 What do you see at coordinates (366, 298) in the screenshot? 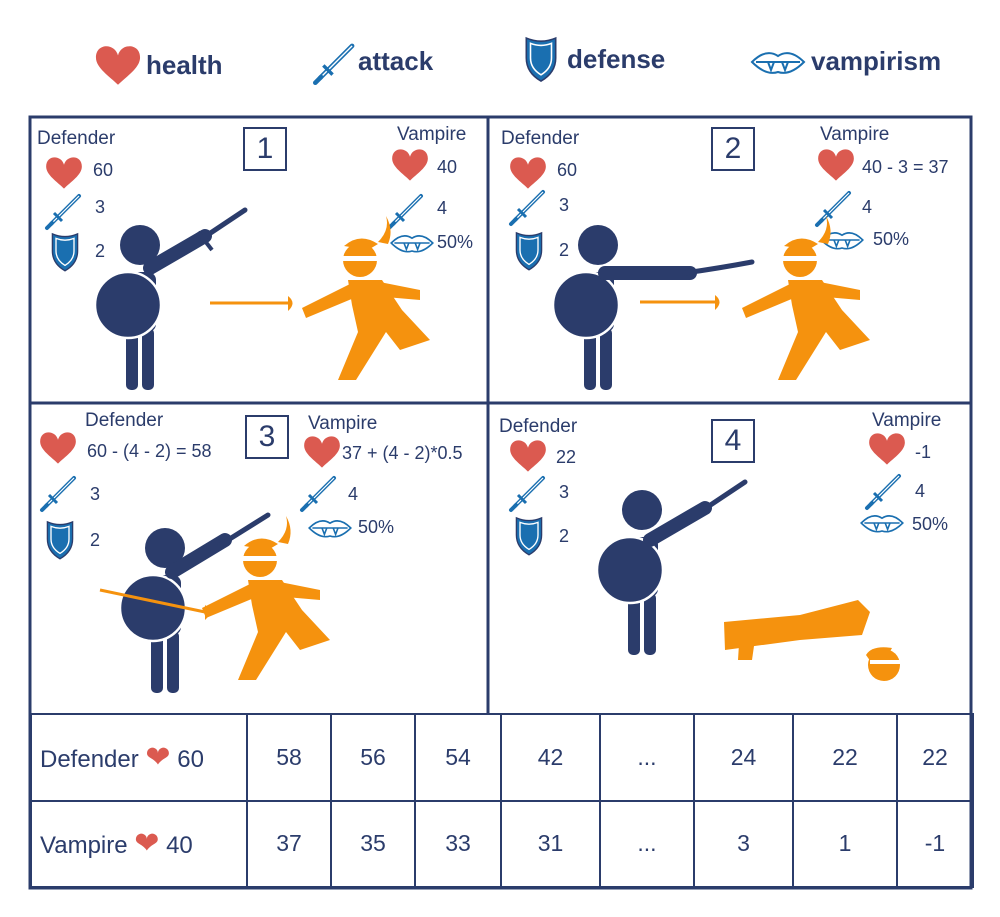
I see `vampire-figure` at bounding box center [366, 298].